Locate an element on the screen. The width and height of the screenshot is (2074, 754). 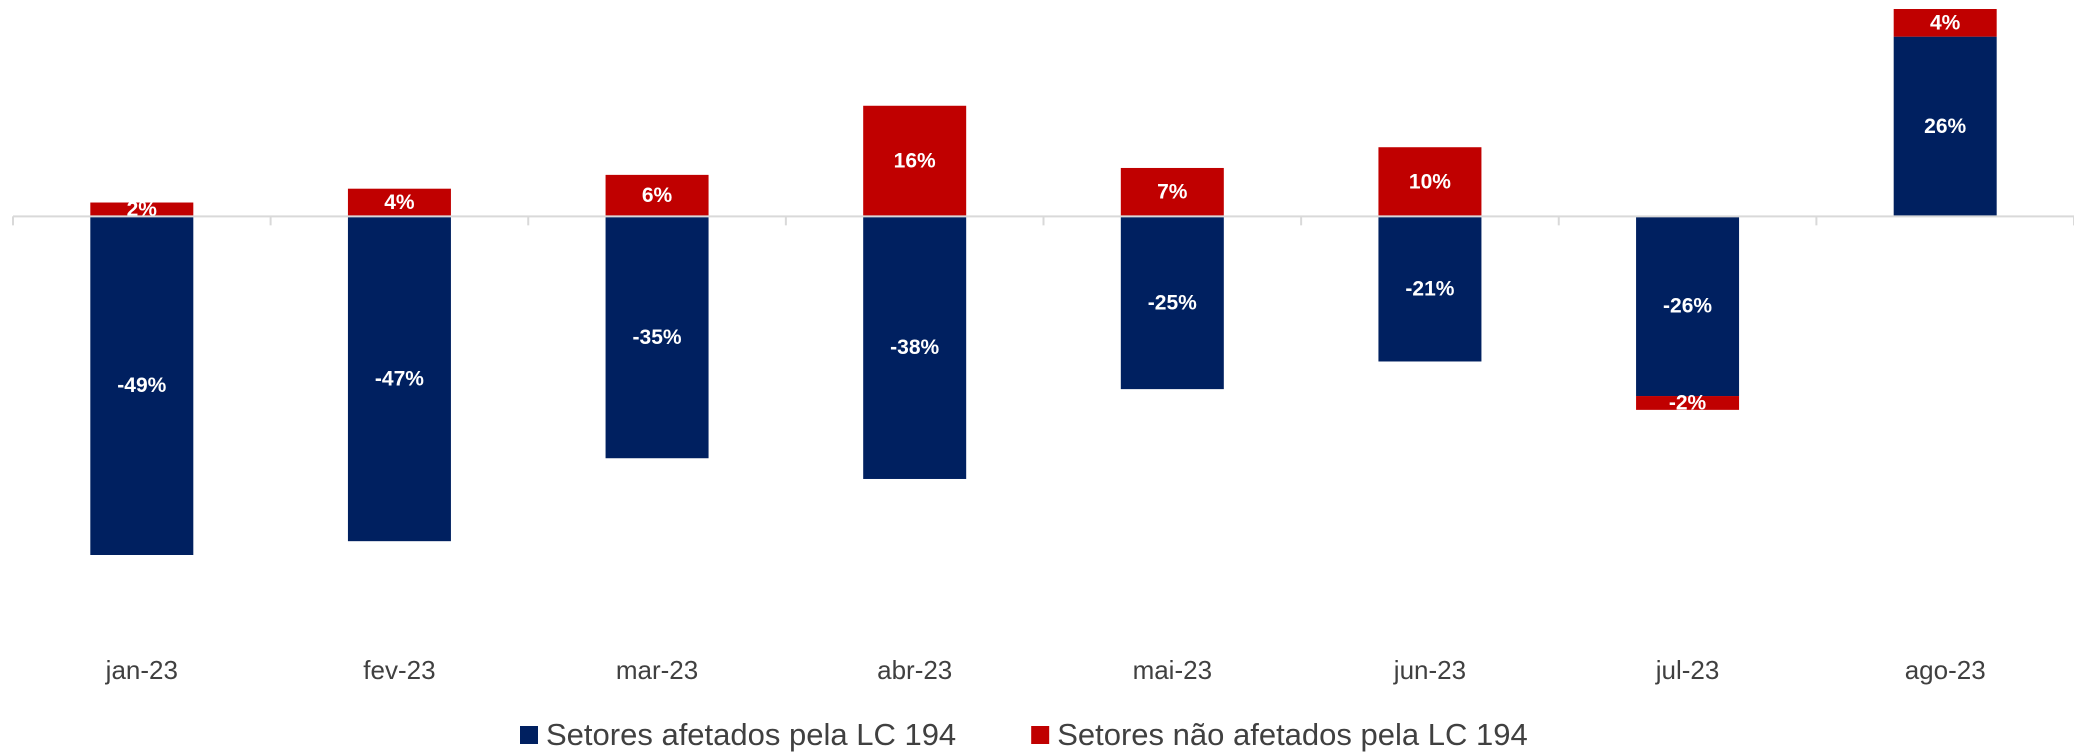
value-label: -47% is located at coordinates (399, 378).